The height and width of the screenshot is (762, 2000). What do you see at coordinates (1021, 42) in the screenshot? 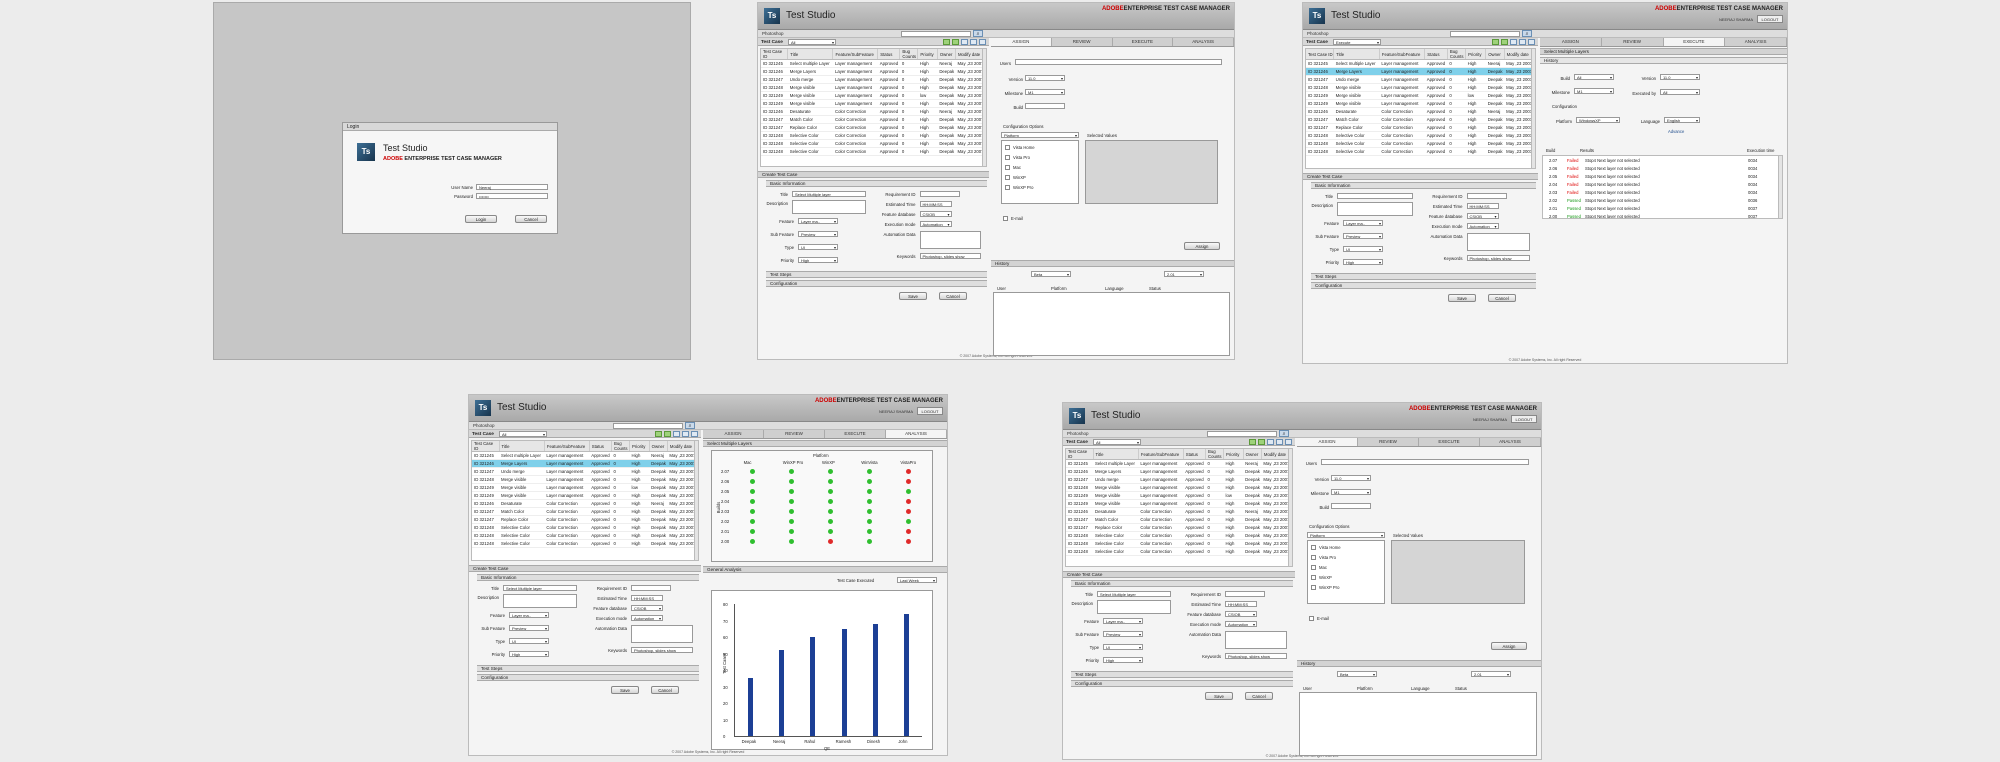
I see `tab-assign: ASSIGN` at bounding box center [1021, 42].